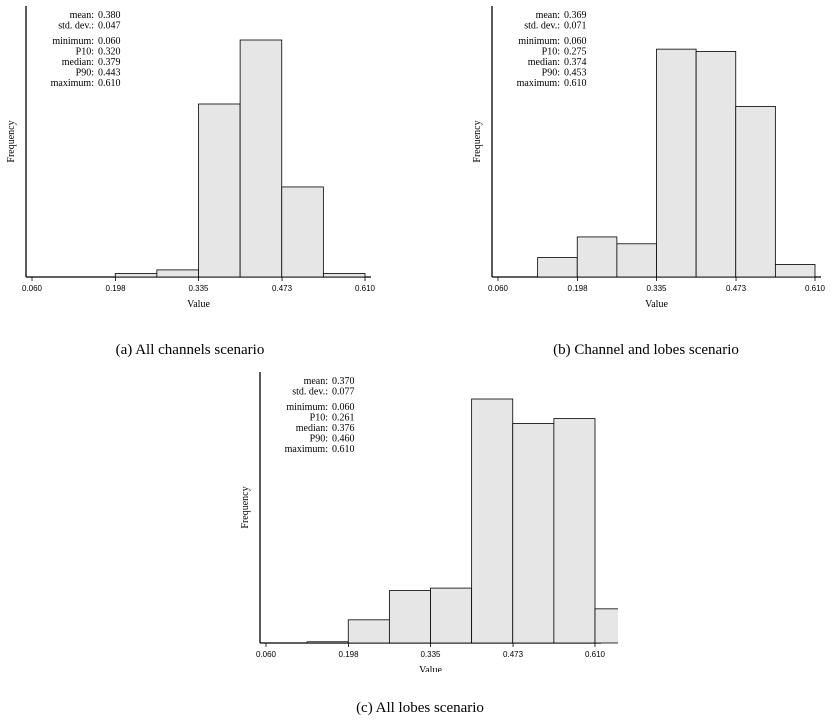 This screenshot has width=836, height=725. Describe the element at coordinates (109, 52) in the screenshot. I see `stat-value: 0.320` at that location.